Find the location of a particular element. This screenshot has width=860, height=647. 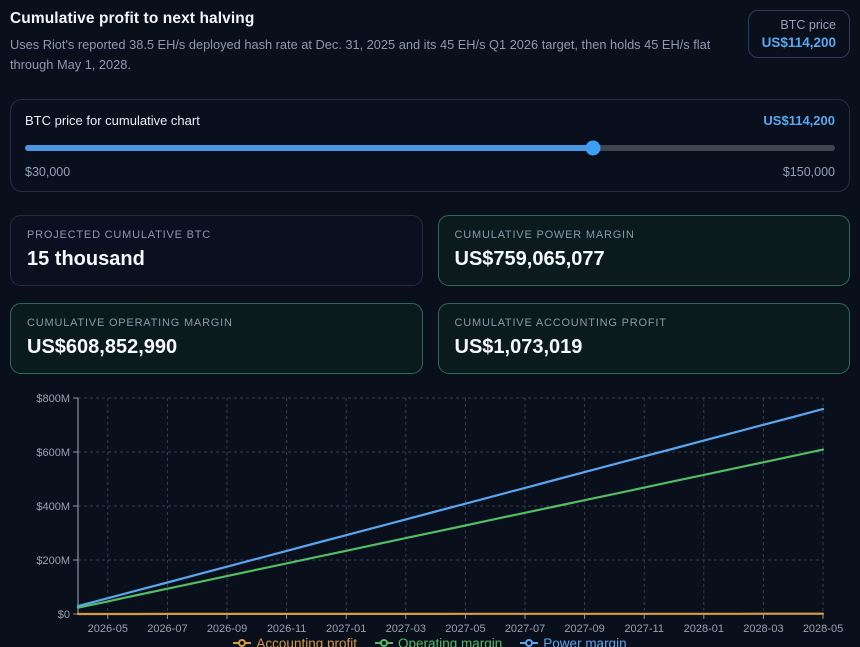

stat-value: US$608,852,990 is located at coordinates (102, 346).